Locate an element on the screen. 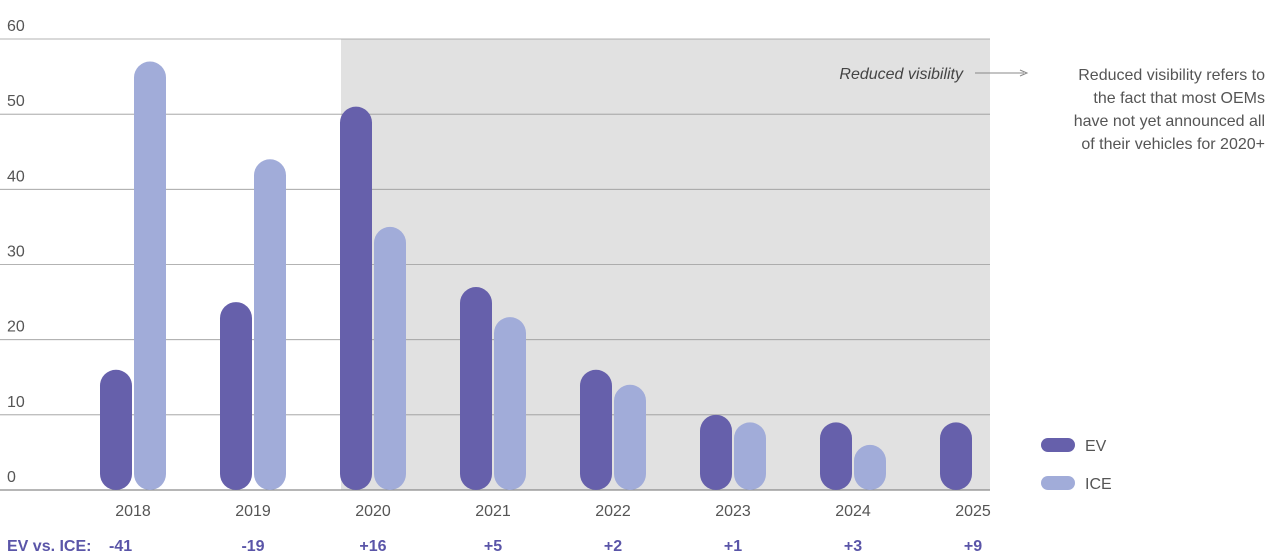  y-axis-ticks: 0 10 20 30 40 50 60 is located at coordinates (16, 252).